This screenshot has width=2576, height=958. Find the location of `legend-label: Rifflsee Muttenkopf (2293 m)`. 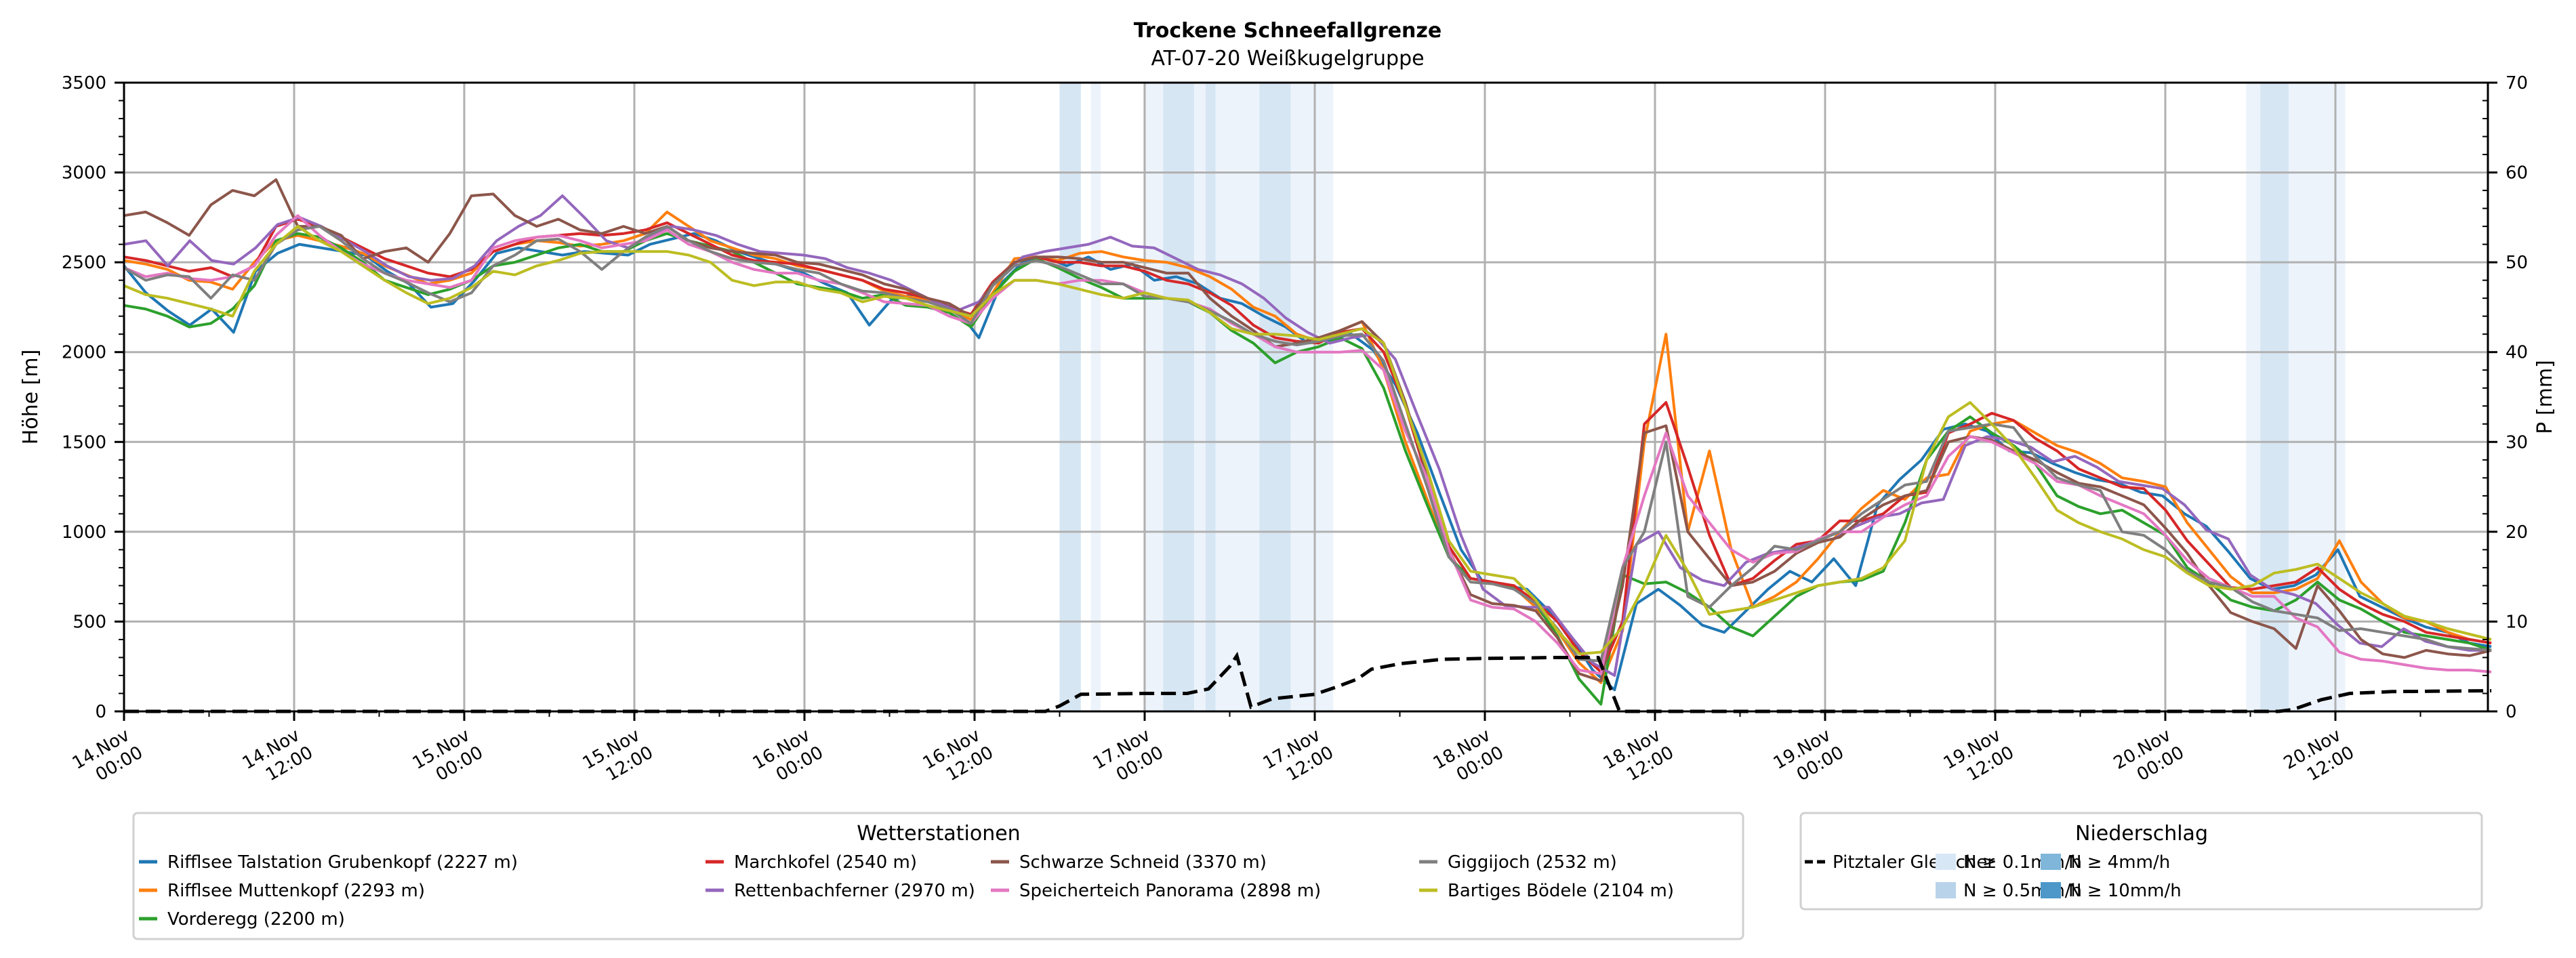

legend-label: Rifflsee Muttenkopf (2293 m) is located at coordinates (296, 891).